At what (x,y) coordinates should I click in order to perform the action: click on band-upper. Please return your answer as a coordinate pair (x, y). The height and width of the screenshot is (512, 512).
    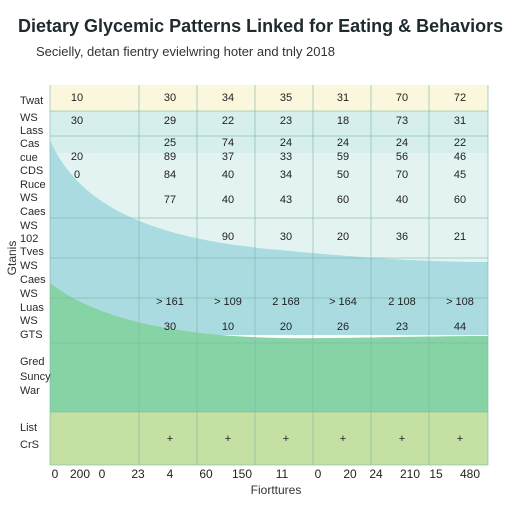
    Looking at the image, I should click on (269, 132).